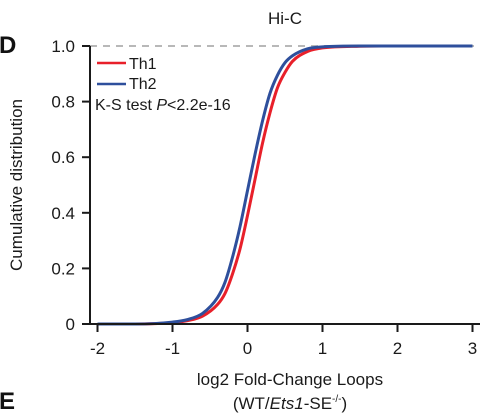 The height and width of the screenshot is (417, 484). What do you see at coordinates (63, 46) in the screenshot?
I see `y-tick-label: 1.0` at bounding box center [63, 46].